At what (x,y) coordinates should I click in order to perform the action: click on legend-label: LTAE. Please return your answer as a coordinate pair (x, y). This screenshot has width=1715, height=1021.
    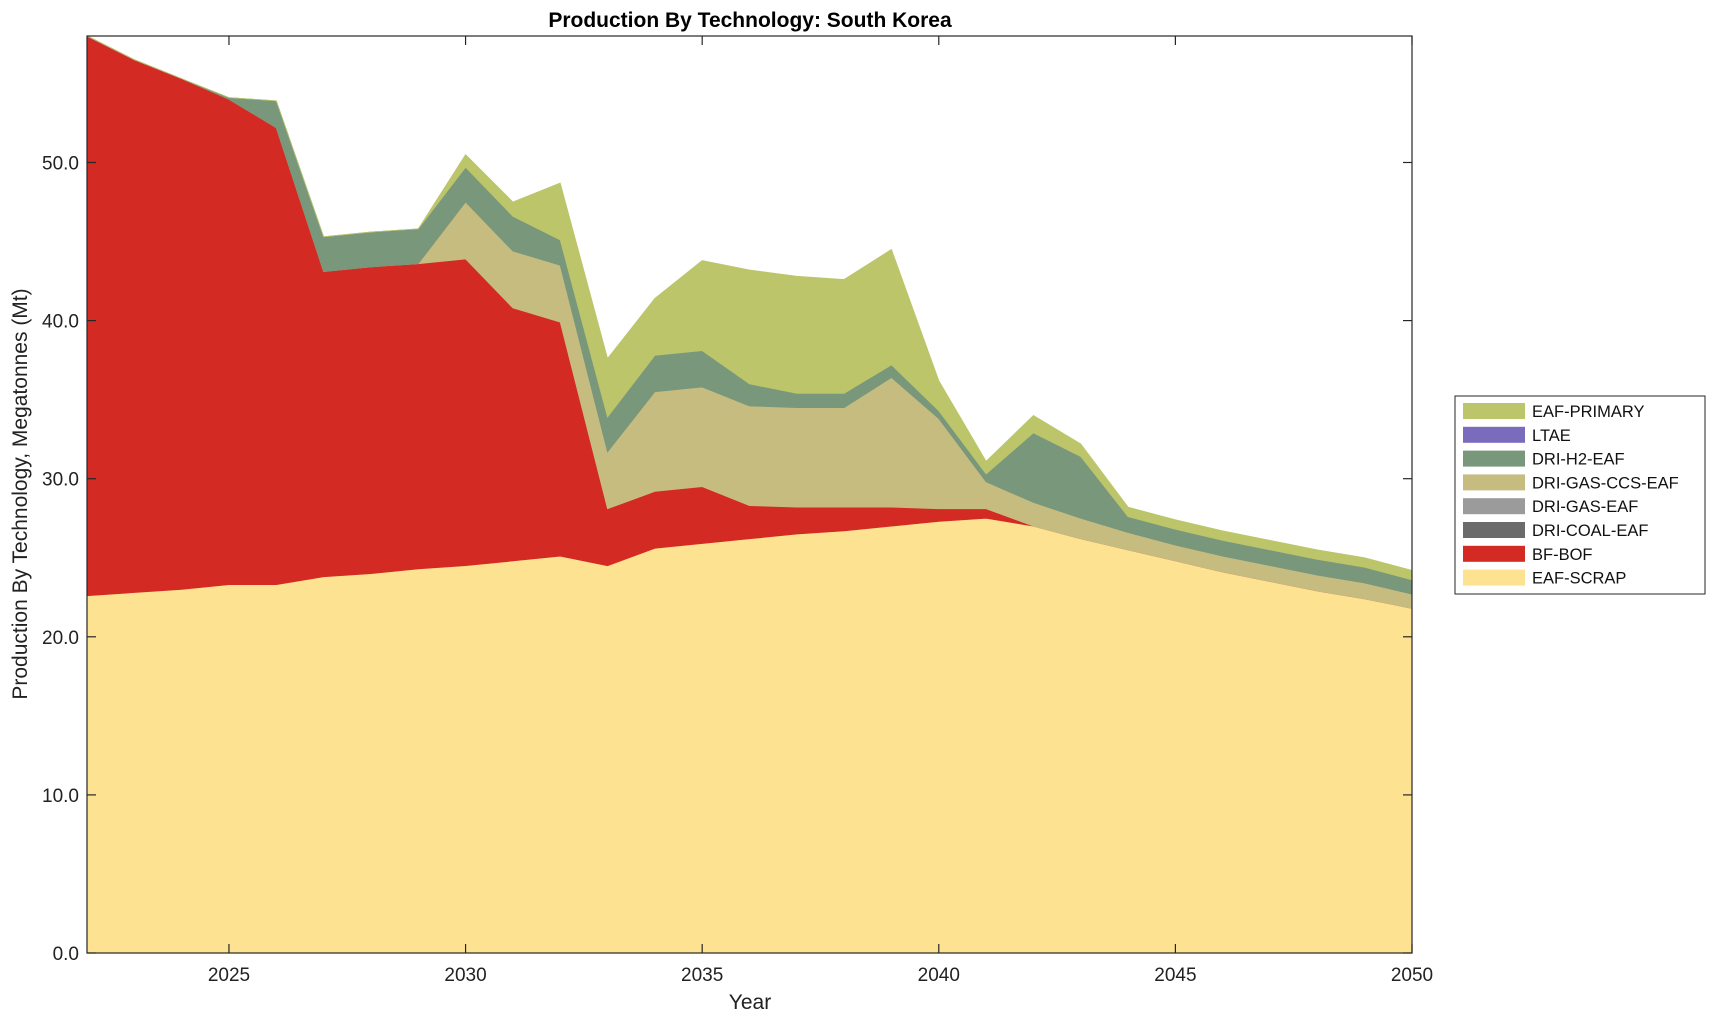
    Looking at the image, I should click on (1551, 436).